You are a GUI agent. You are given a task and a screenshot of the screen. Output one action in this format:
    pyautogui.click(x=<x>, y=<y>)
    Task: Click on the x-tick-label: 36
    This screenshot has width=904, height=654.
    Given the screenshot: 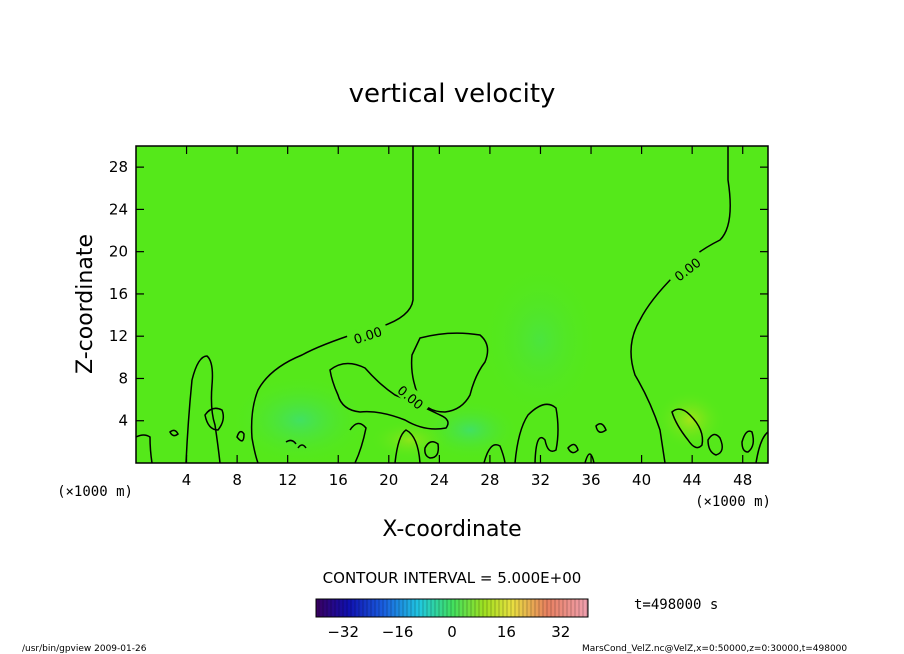 What is the action you would take?
    pyautogui.click(x=590, y=480)
    